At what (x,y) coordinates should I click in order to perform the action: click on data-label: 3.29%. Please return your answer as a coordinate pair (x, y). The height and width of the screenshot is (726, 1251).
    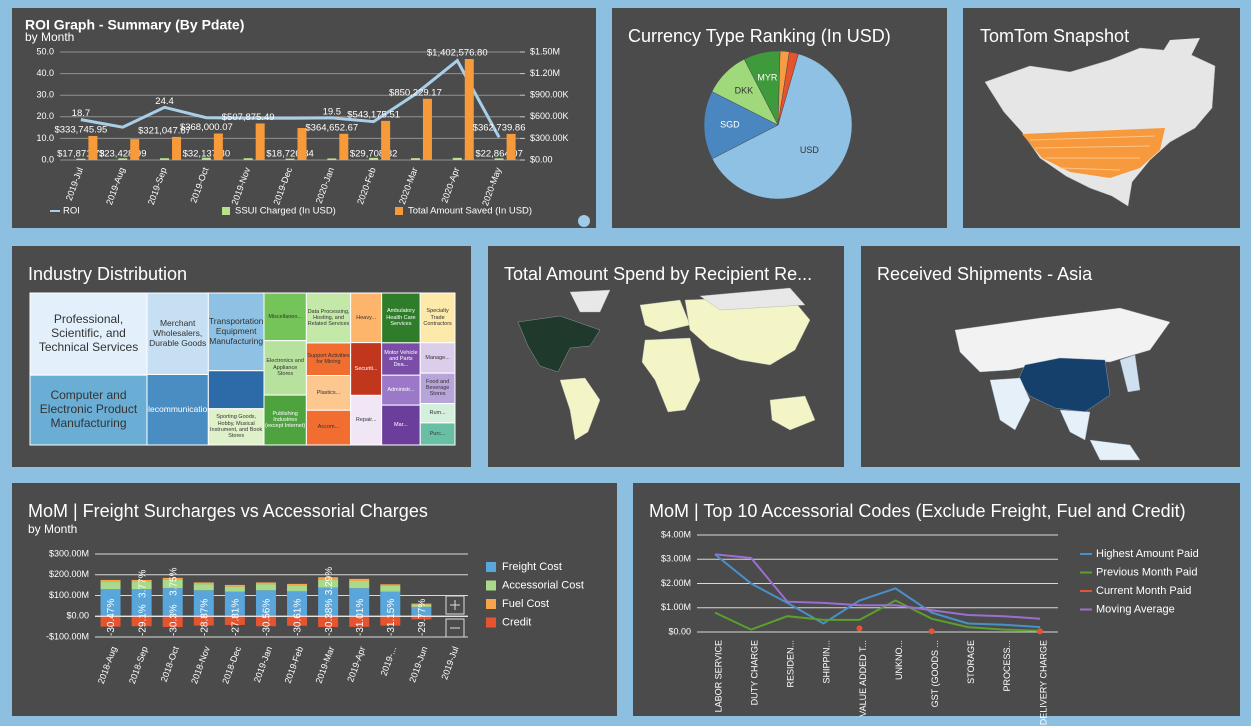
    Looking at the image, I should click on (329, 581).